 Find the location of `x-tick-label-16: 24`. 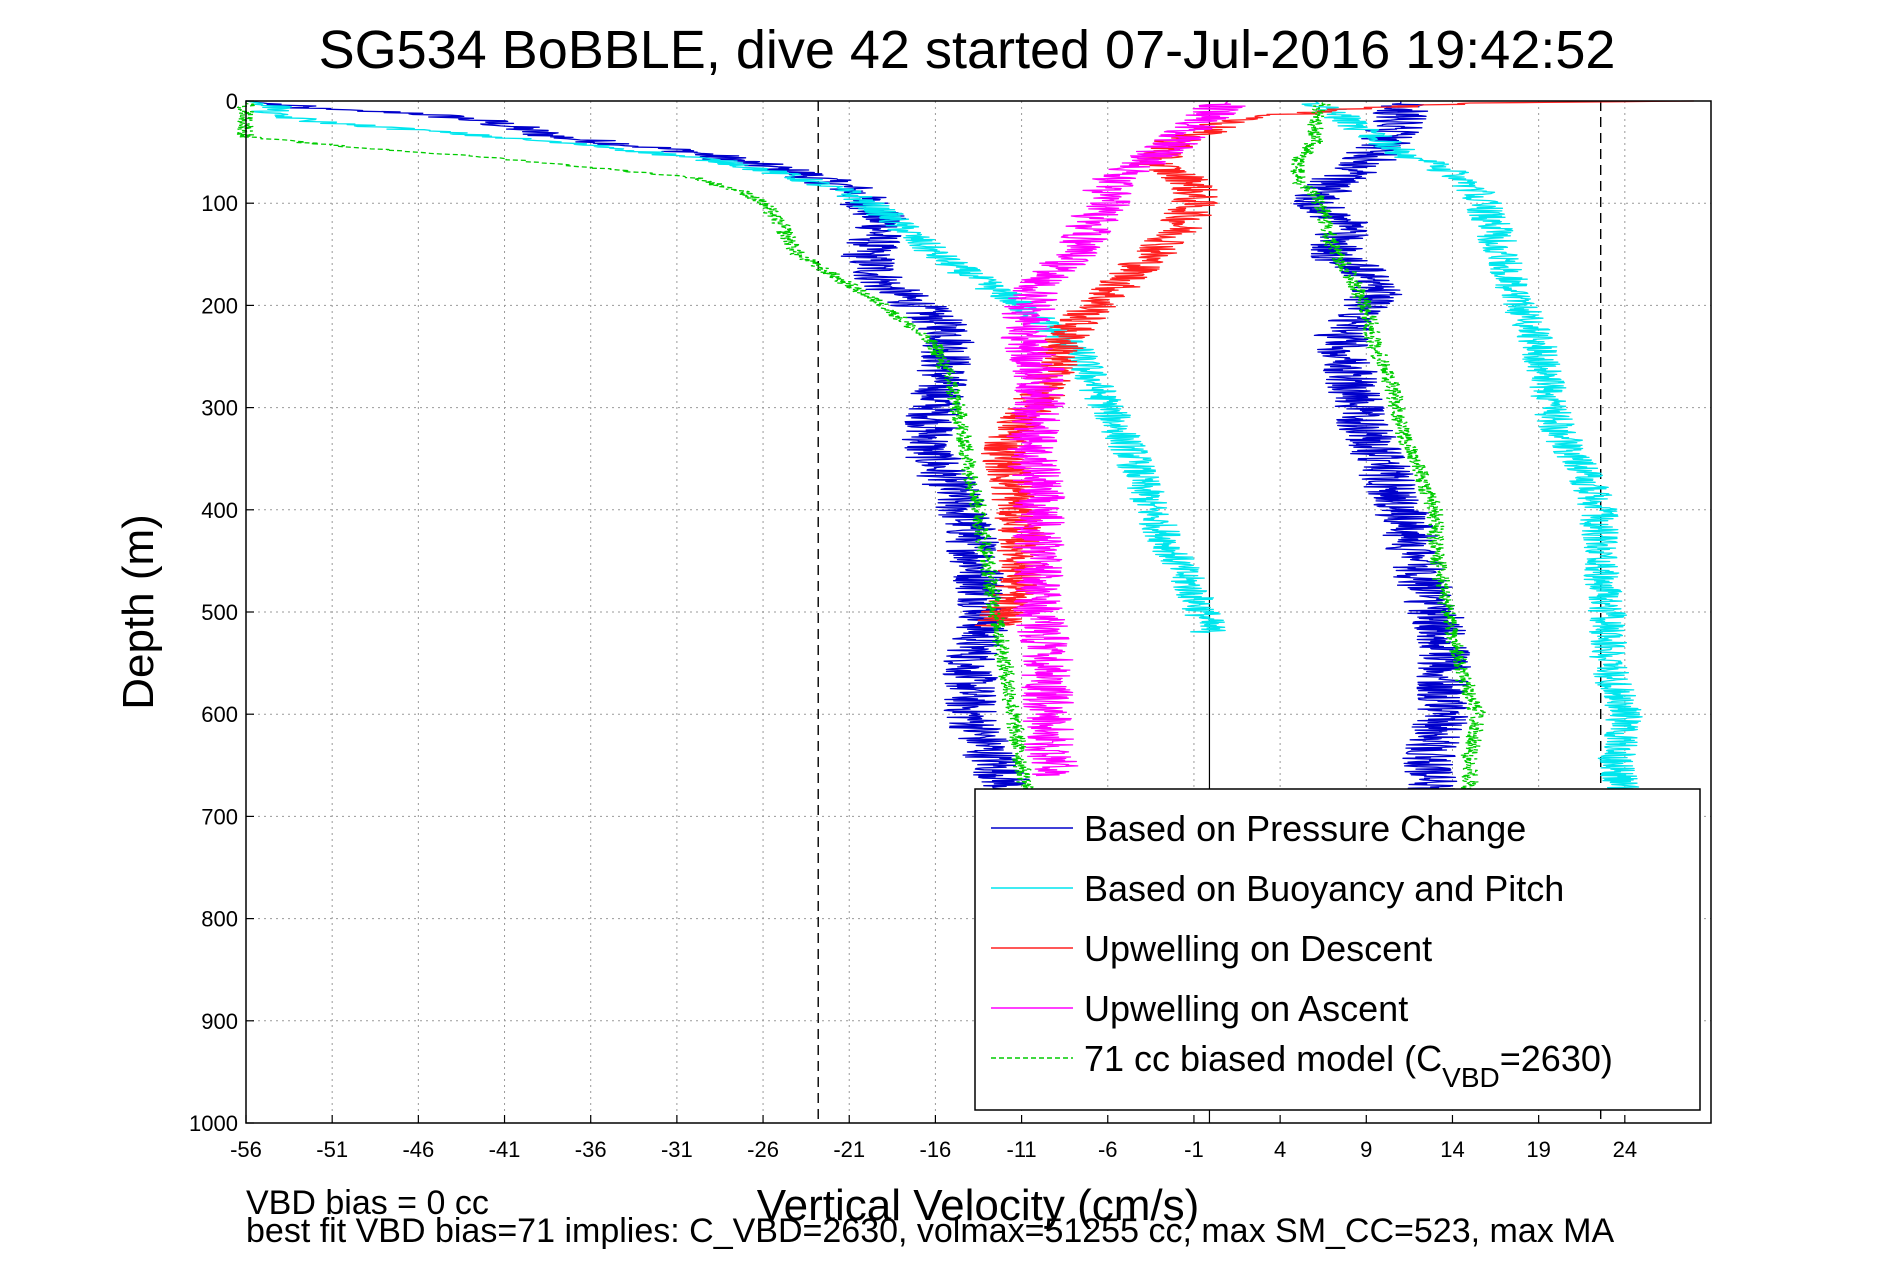

x-tick-label-16: 24 is located at coordinates (1625, 1149).